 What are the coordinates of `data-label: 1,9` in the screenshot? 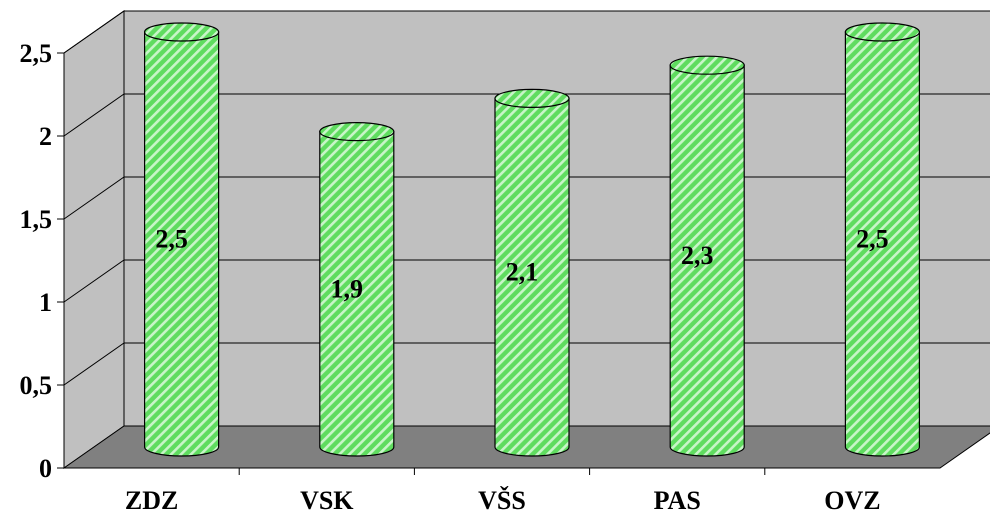 It's located at (347, 288).